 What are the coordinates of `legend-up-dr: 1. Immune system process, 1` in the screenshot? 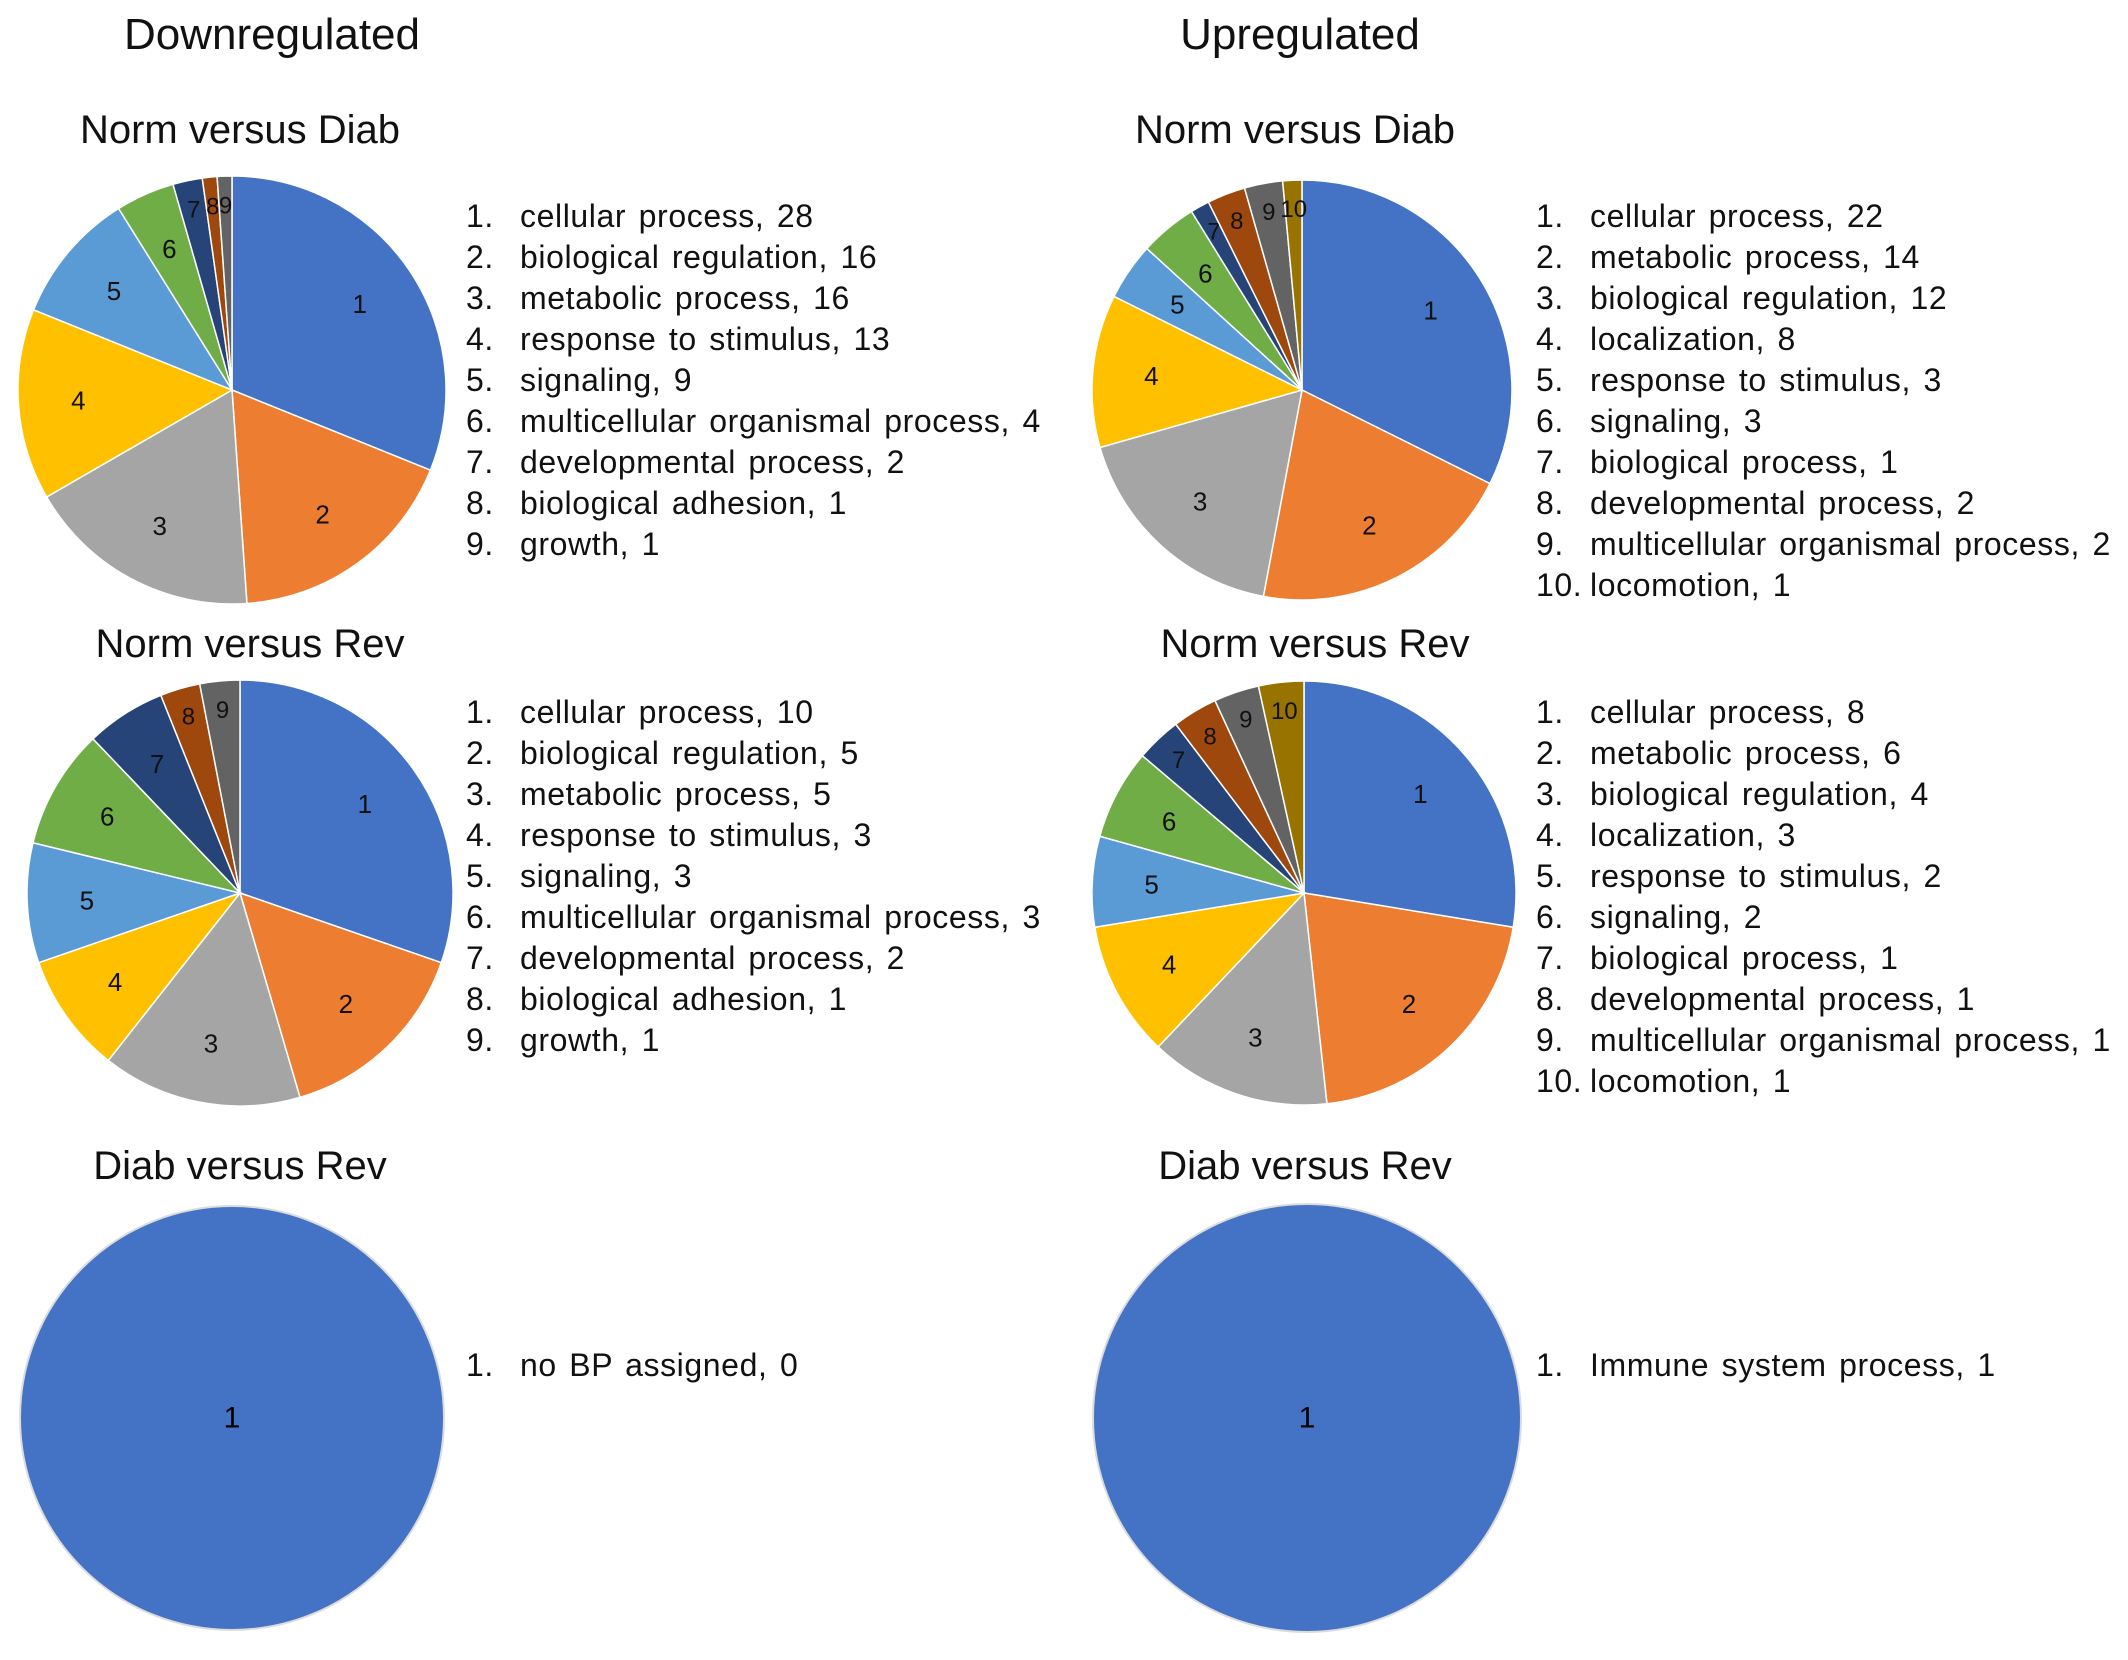 It's located at (1766, 1365).